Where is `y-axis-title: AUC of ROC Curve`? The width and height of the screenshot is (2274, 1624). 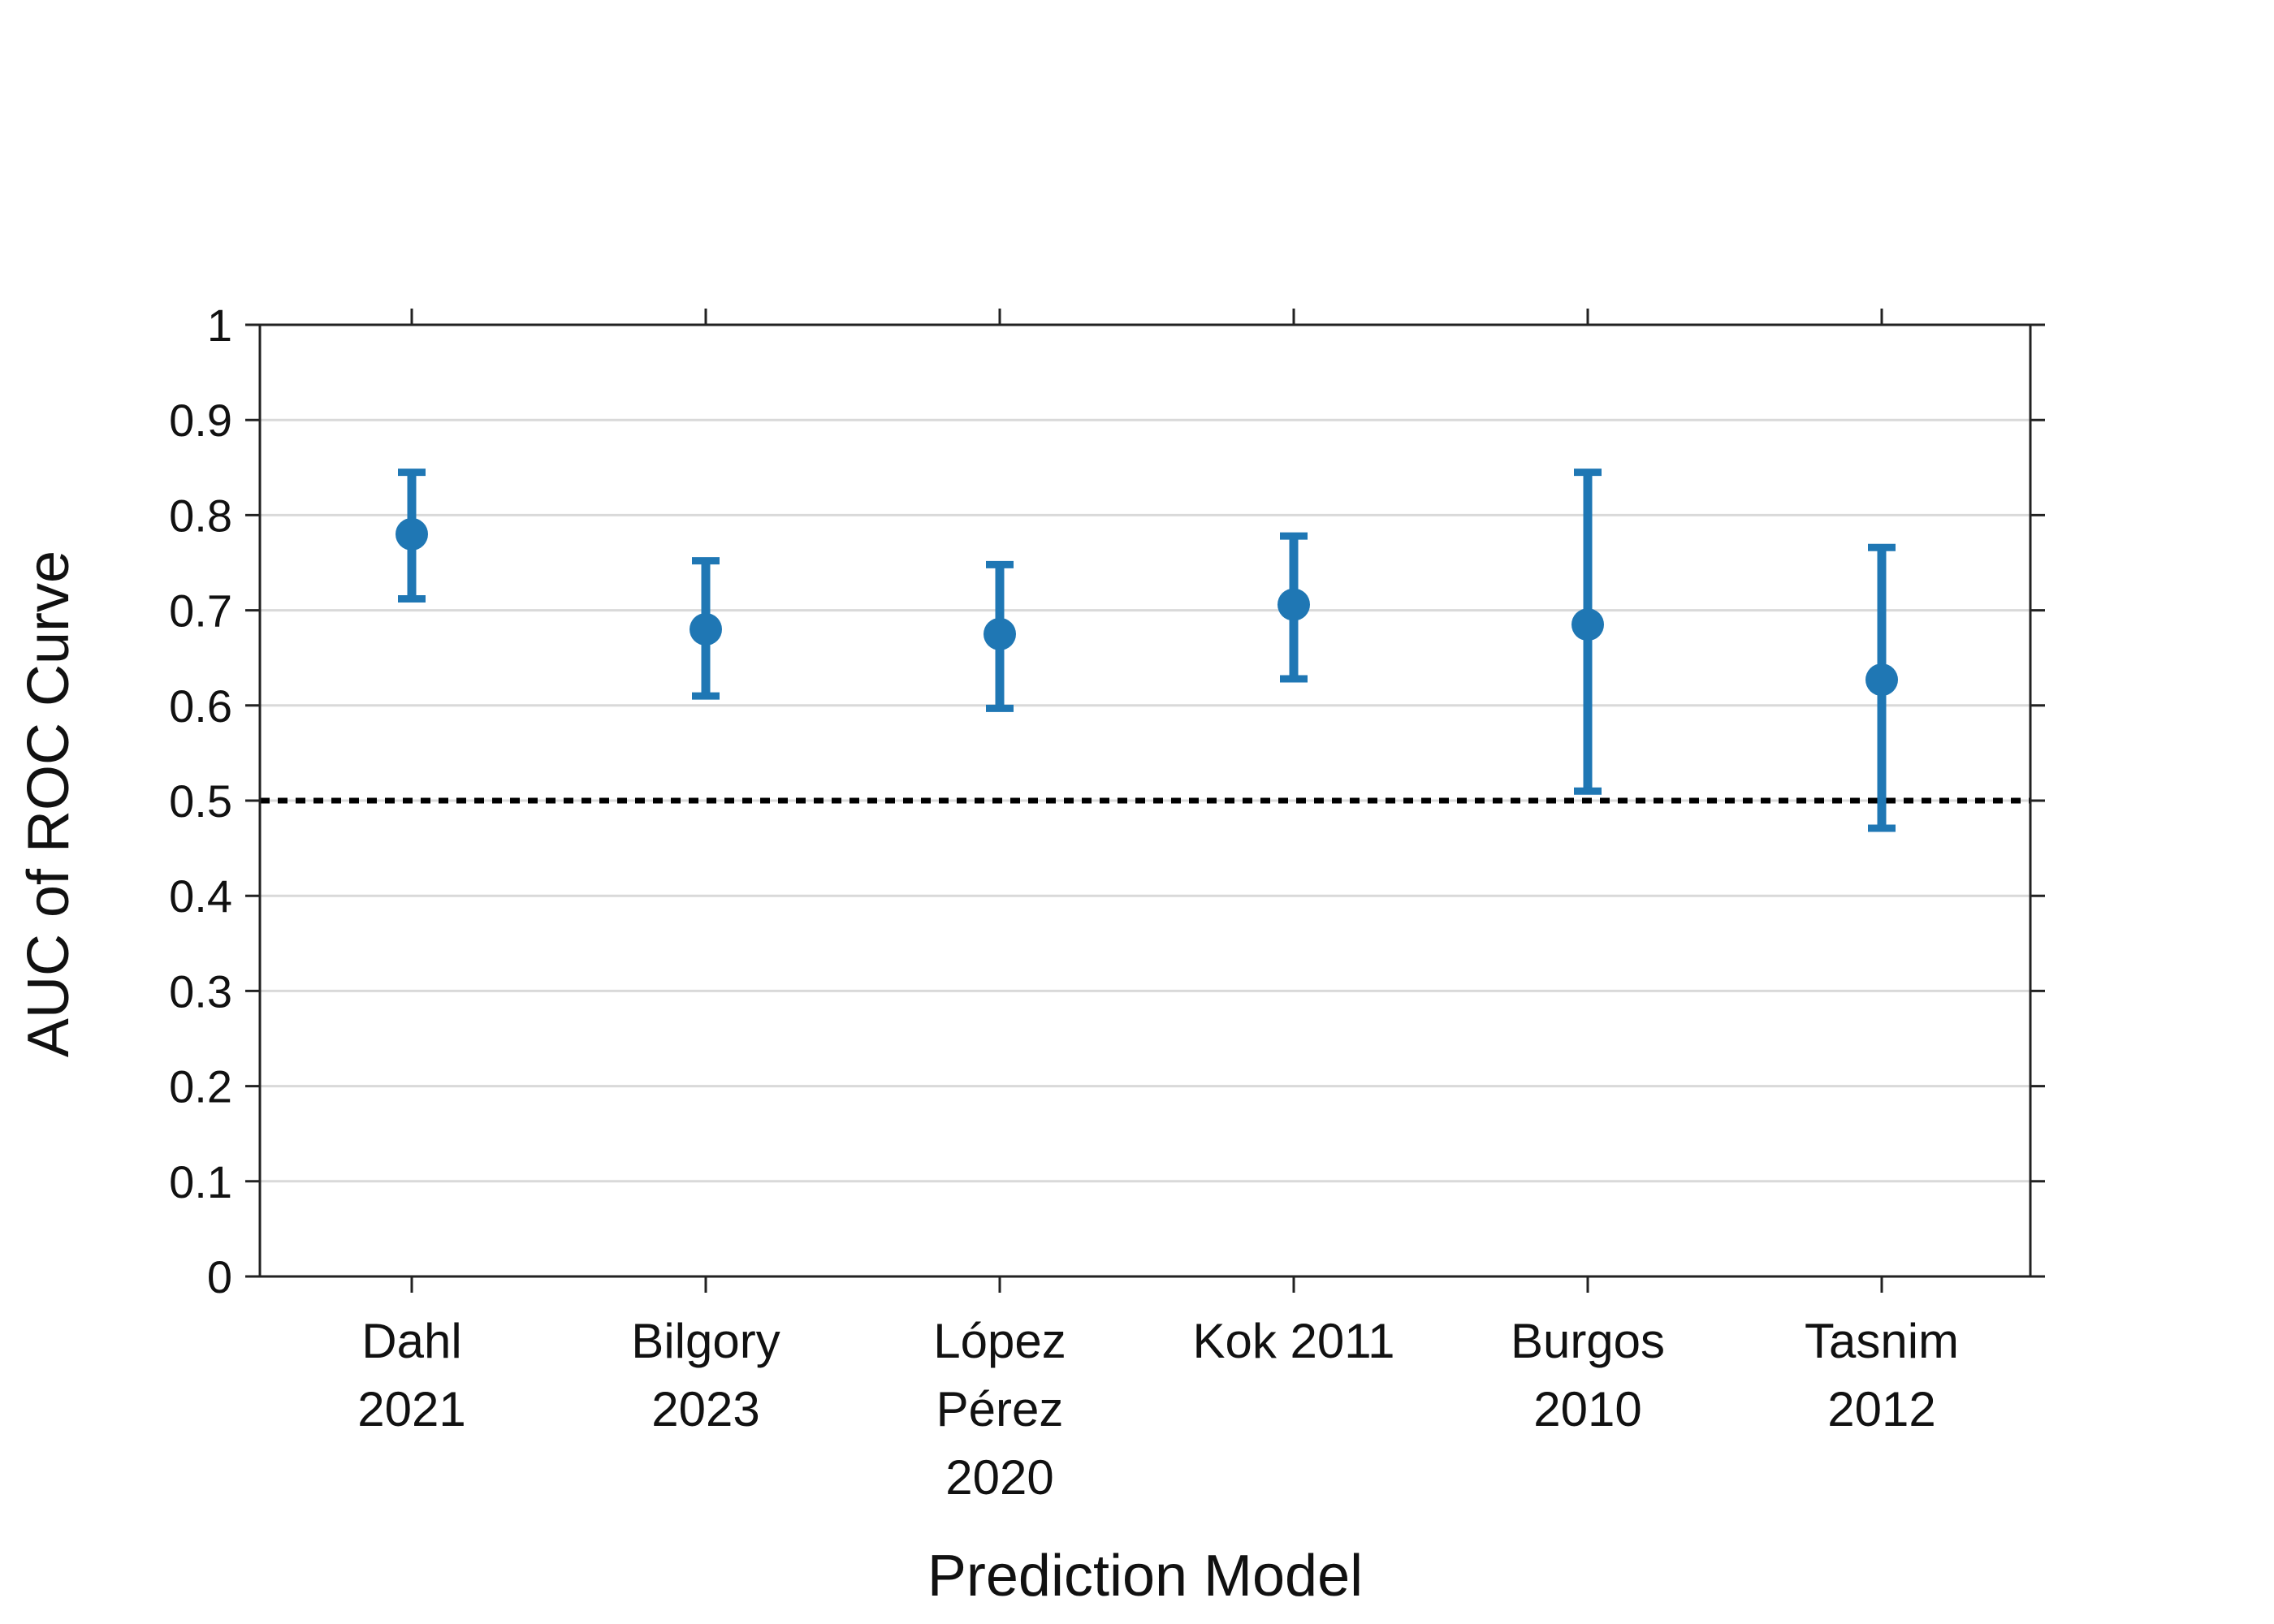
y-axis-title: AUC of ROC Curve is located at coordinates (49, 804).